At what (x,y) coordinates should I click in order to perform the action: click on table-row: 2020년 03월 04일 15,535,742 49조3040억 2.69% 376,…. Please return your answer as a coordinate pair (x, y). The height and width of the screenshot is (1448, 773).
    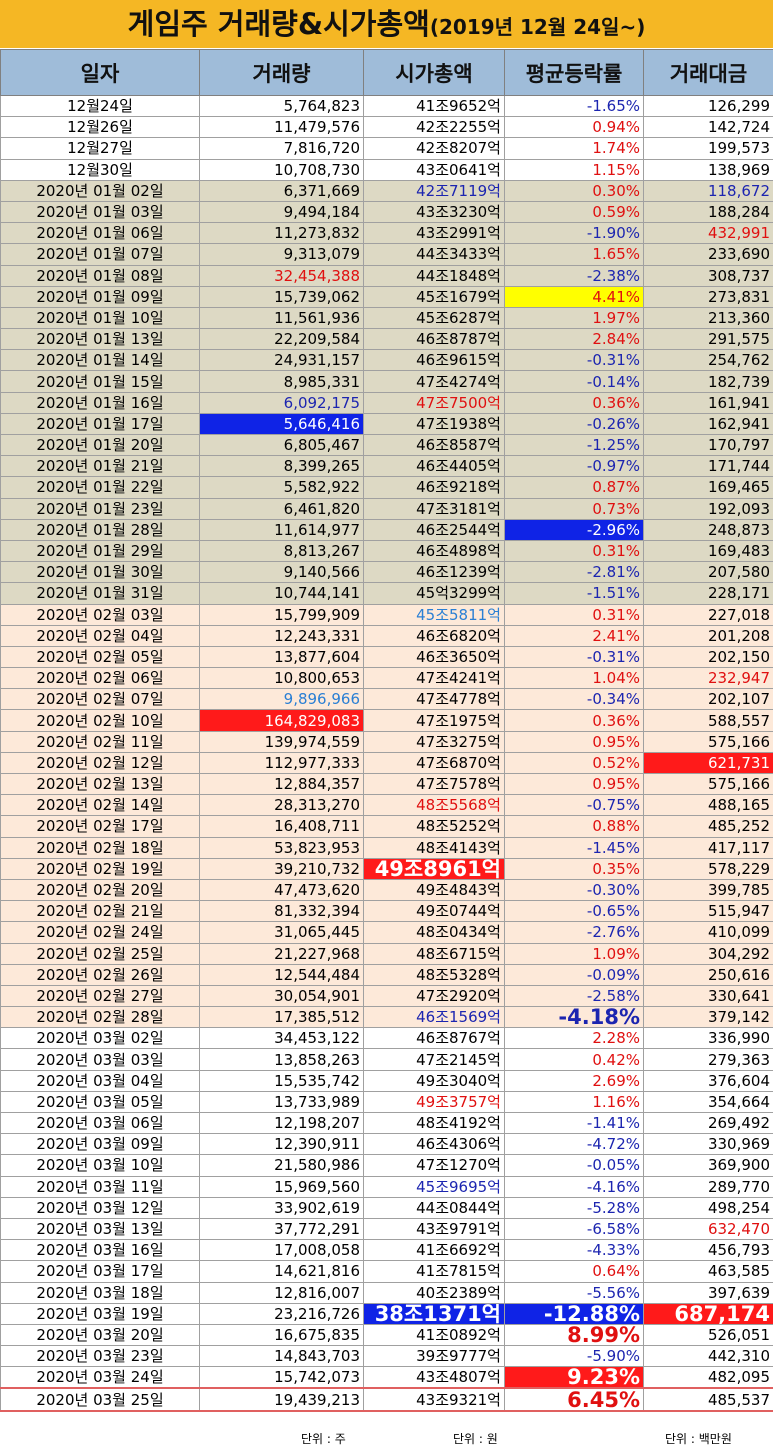
    Looking at the image, I should click on (386, 1080).